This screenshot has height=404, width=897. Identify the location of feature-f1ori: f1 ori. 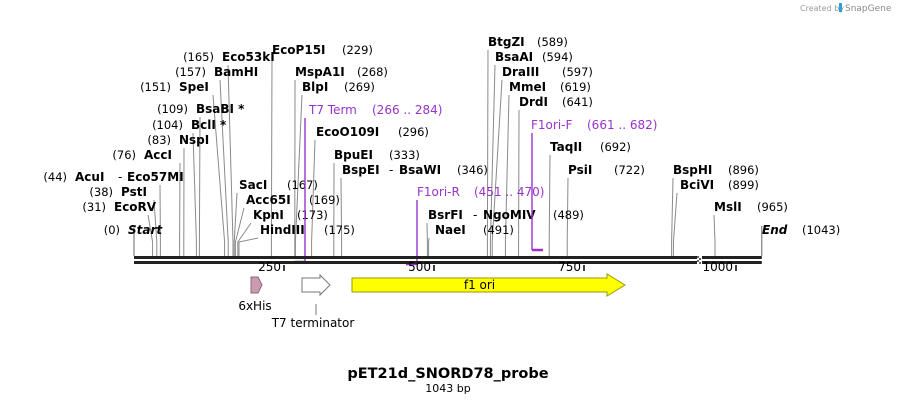
(488, 285).